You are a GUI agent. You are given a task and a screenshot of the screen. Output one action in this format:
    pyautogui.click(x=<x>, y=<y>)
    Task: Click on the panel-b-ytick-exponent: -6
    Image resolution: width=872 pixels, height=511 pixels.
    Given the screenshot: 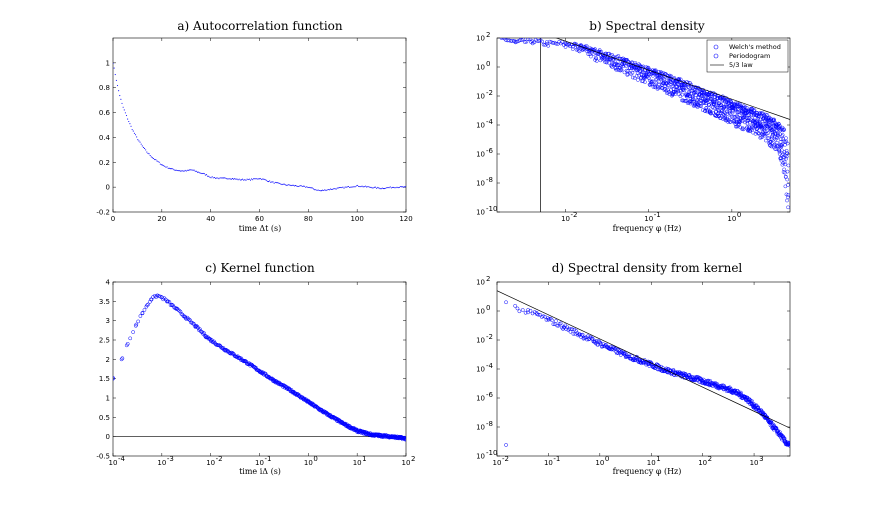 What is the action you would take?
    pyautogui.click(x=490, y=151)
    